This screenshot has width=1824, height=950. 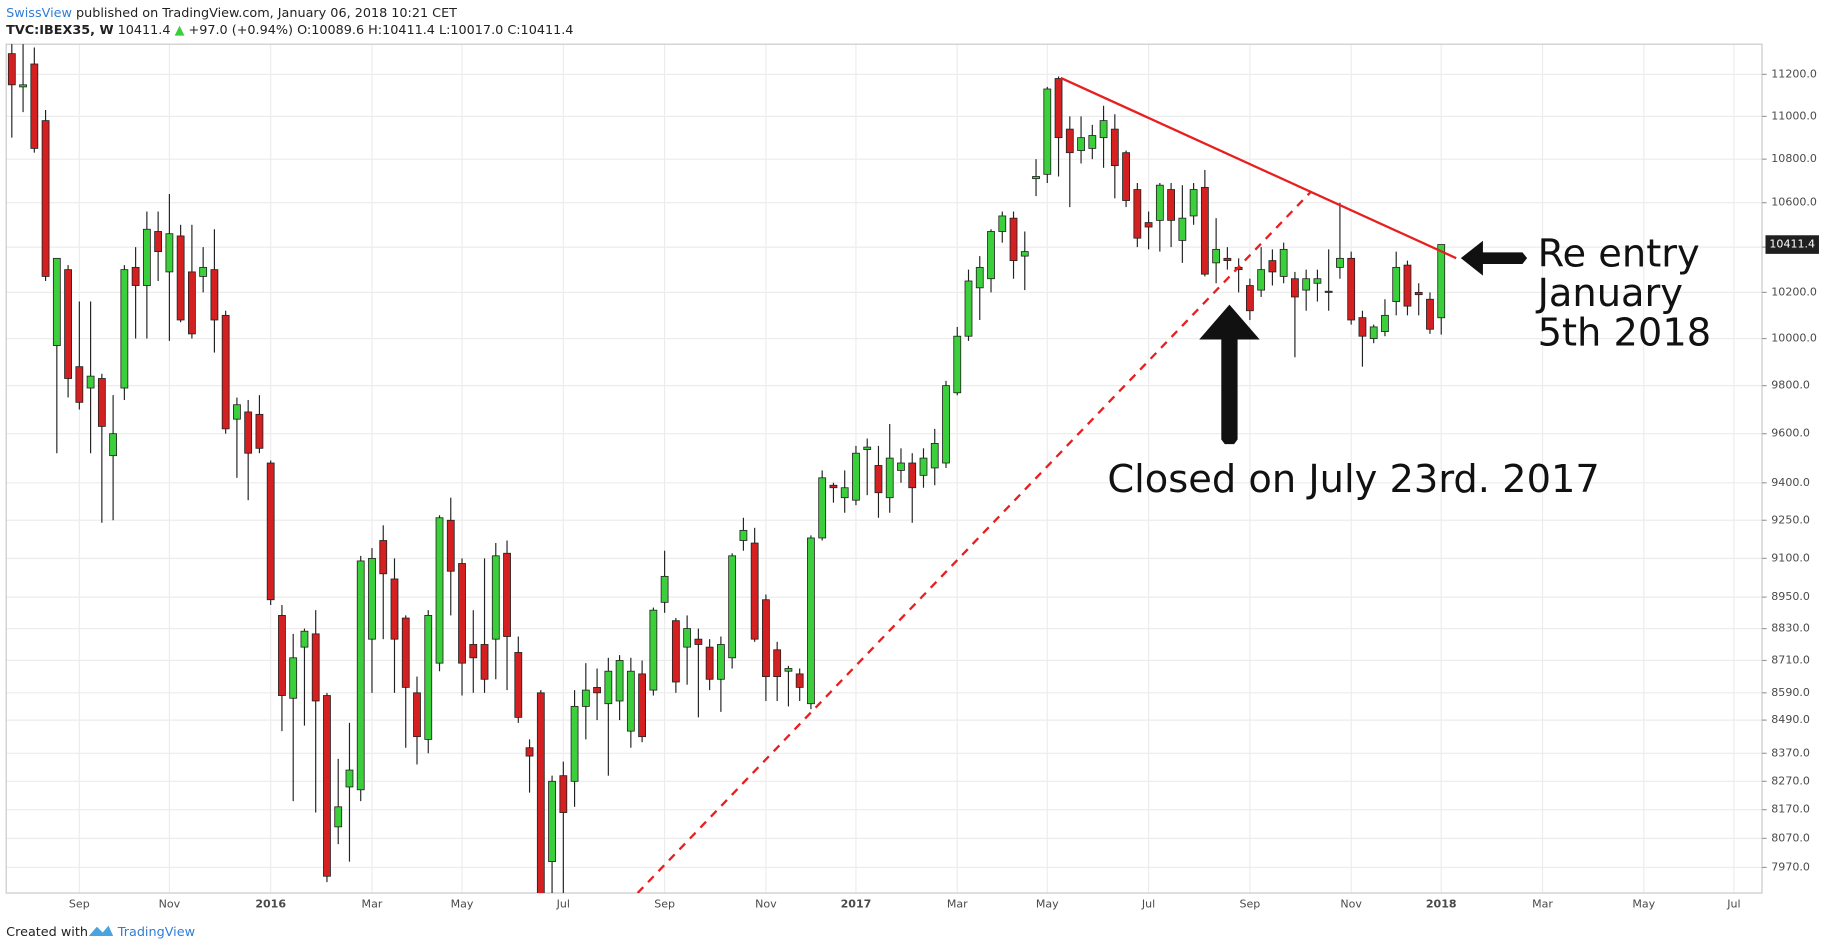 I want to click on y-tick-label: 9600.0, so click(x=1790, y=433).